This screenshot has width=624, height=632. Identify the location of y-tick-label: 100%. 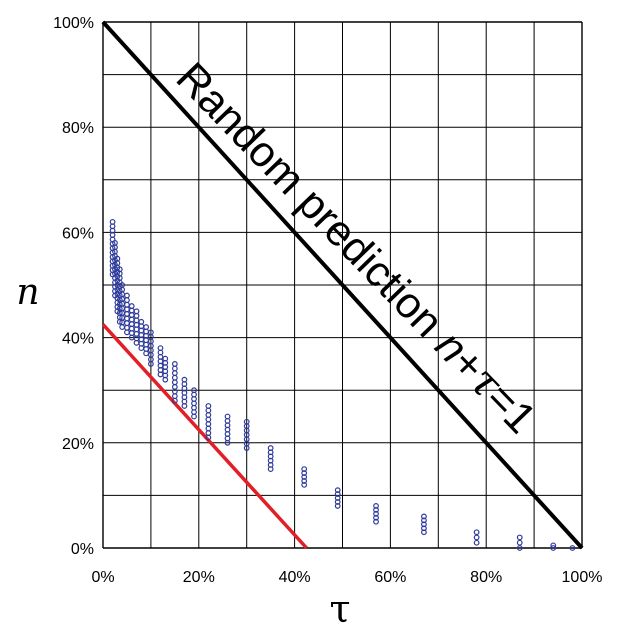
(73, 23).